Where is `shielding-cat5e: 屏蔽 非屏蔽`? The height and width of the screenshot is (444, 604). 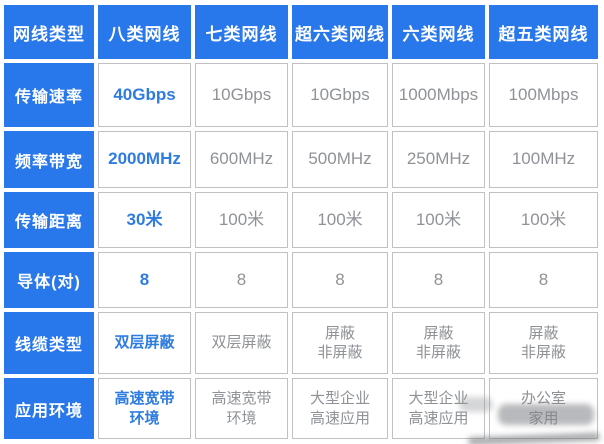 shielding-cat5e: 屏蔽 非屏蔽 is located at coordinates (543, 343).